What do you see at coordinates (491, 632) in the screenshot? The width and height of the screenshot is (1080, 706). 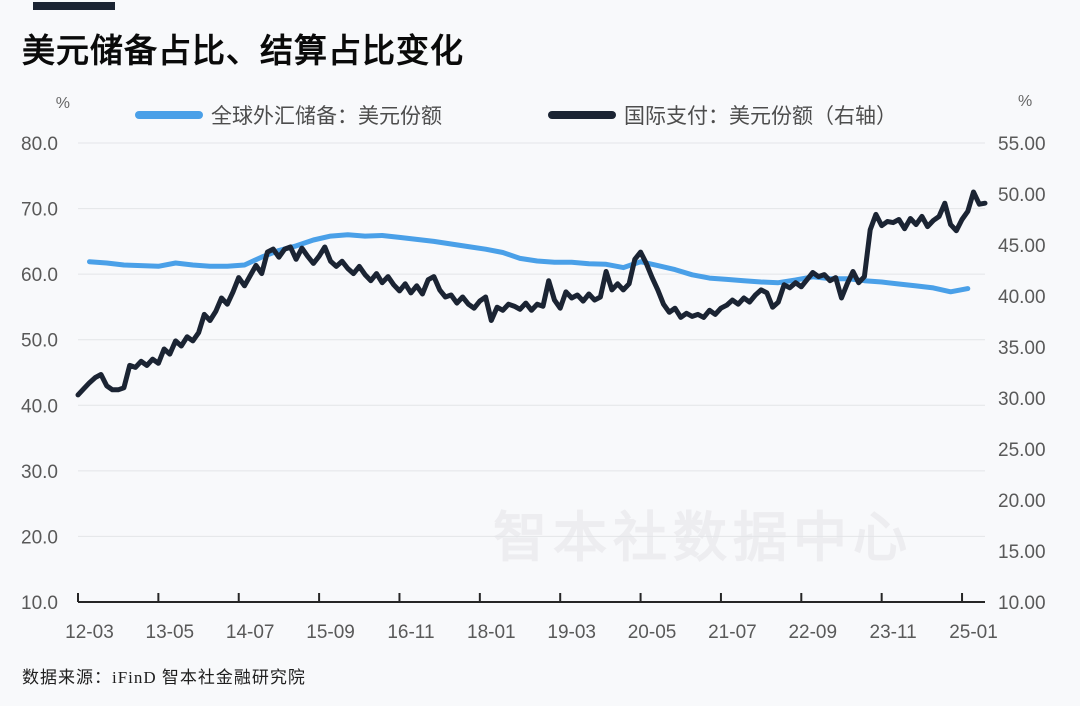 I see `x-axis-tick-label: 18-01` at bounding box center [491, 632].